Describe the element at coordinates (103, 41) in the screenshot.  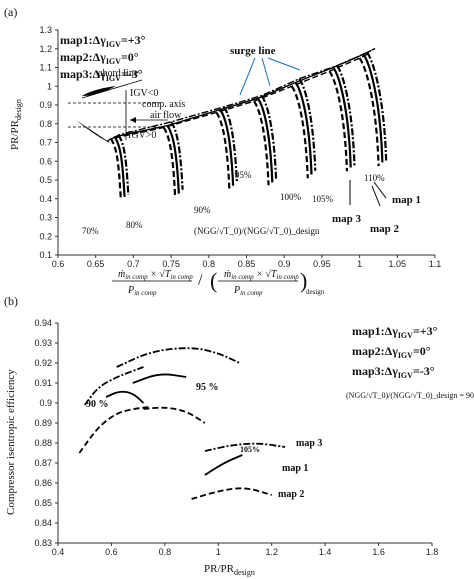
I see `legend-a-map1: map1:ΔγIGV=+3°` at that location.